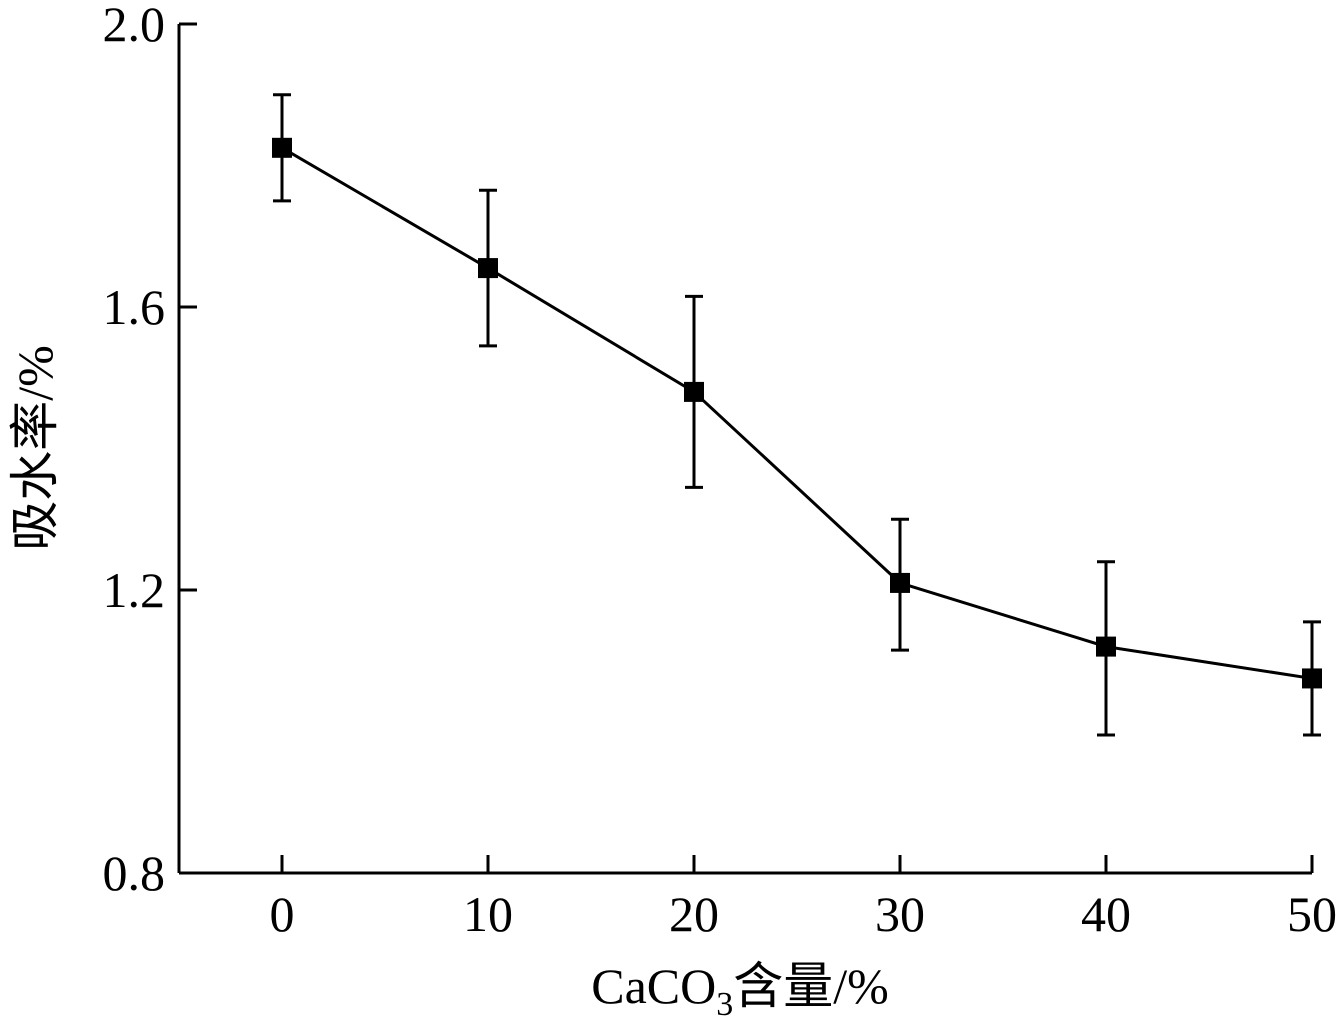  Describe the element at coordinates (134, 590) in the screenshot. I see `y-tick-label: 1.2` at that location.